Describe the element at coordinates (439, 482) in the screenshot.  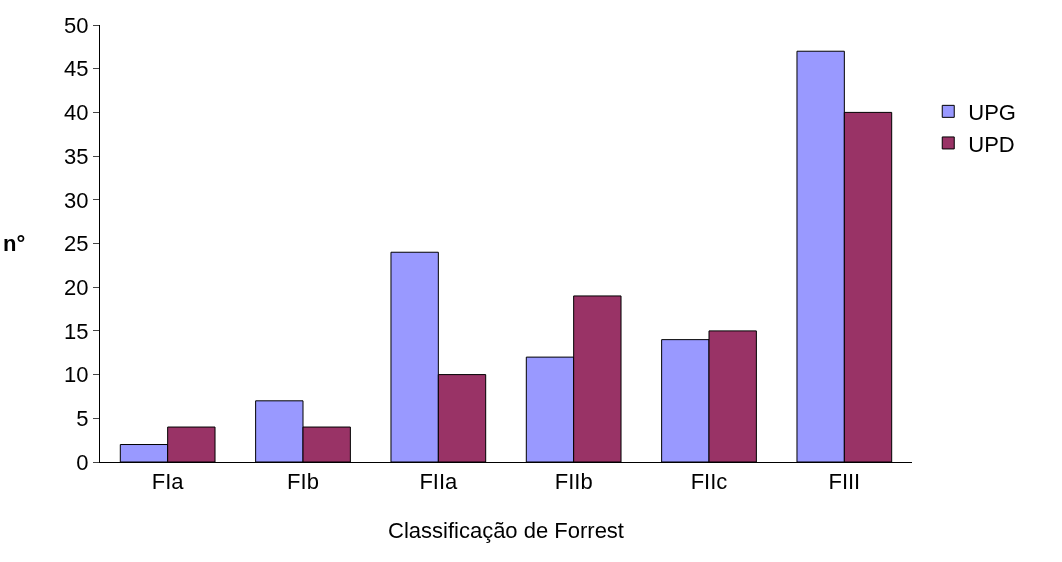
I see `x-tick-label: FIIa` at that location.